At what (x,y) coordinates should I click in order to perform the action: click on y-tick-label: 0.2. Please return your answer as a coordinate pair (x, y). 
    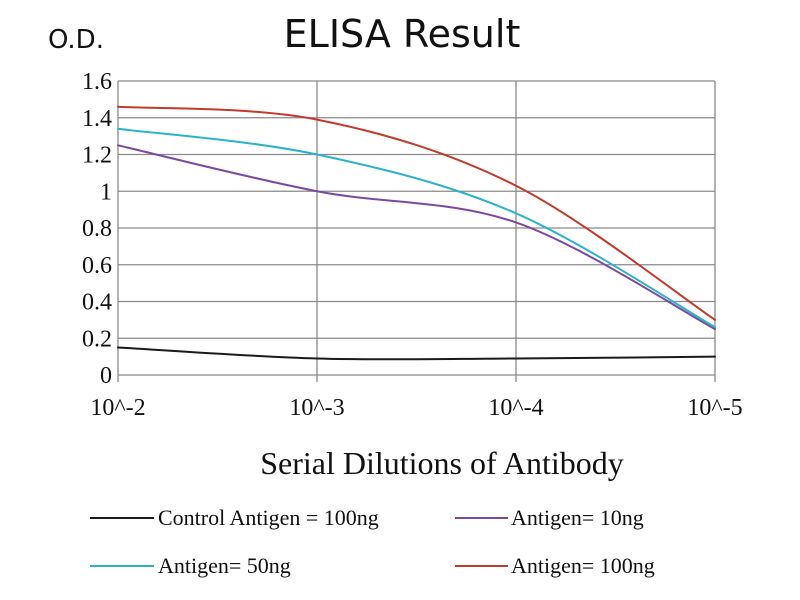
    Looking at the image, I should click on (97, 339).